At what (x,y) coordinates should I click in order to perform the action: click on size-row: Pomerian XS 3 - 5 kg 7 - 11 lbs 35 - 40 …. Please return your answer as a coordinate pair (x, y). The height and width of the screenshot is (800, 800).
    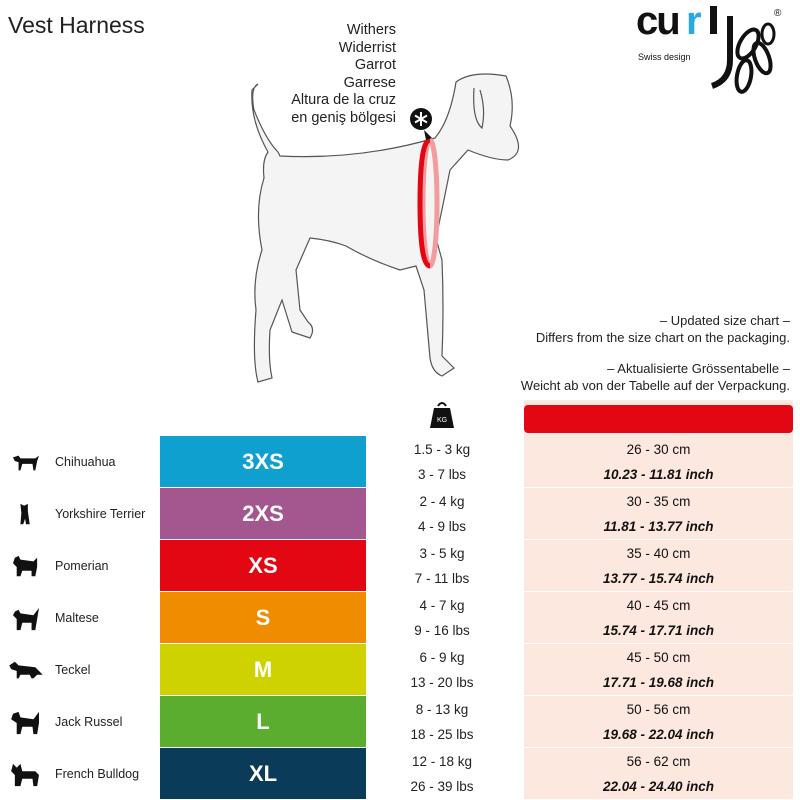
    Looking at the image, I should click on (400, 566).